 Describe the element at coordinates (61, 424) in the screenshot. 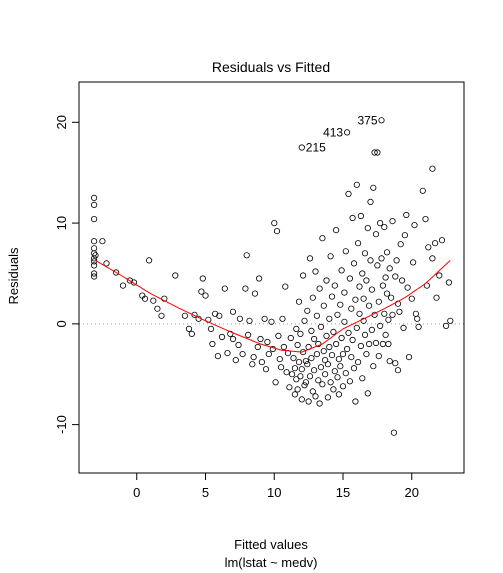

I see `y-tick-label: -10` at that location.